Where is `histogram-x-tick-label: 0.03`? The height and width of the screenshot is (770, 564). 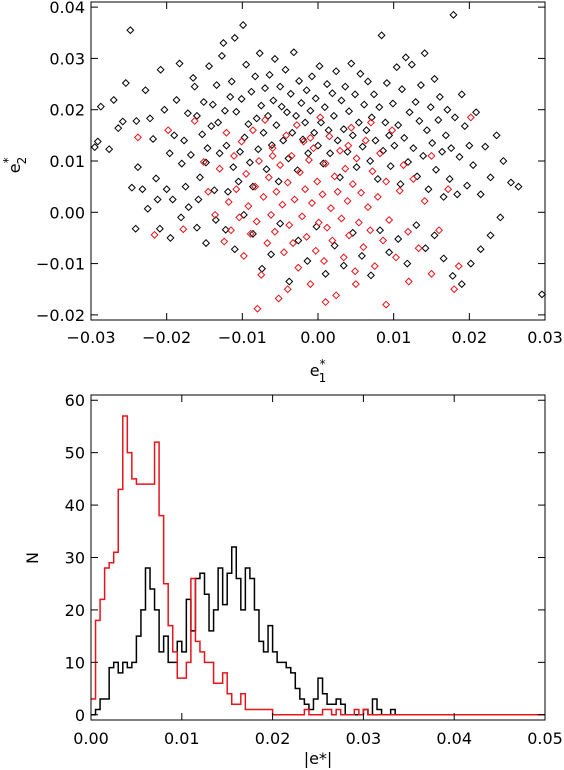
histogram-x-tick-label: 0.03 is located at coordinates (364, 738).